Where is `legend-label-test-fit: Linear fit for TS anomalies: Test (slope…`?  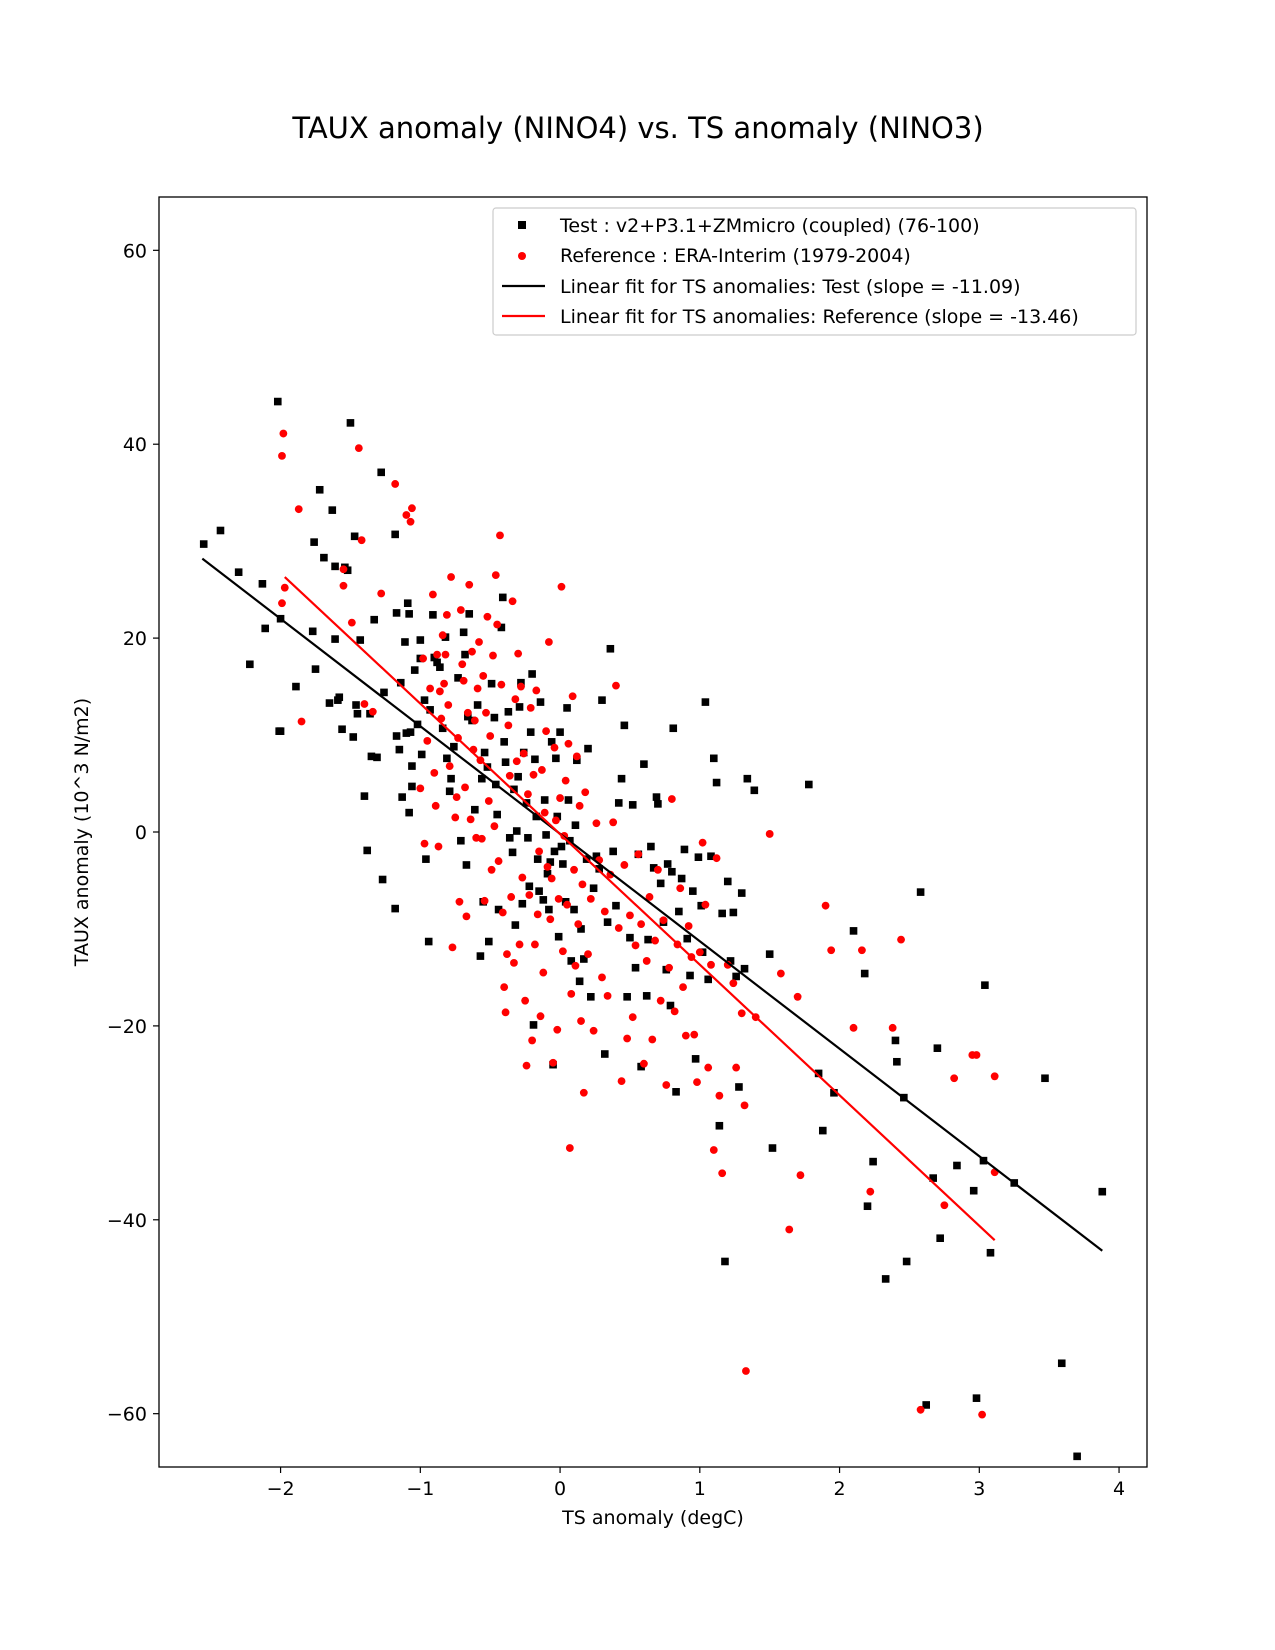
legend-label-test-fit: Linear fit for TS anomalies: Test (slope… is located at coordinates (790, 287).